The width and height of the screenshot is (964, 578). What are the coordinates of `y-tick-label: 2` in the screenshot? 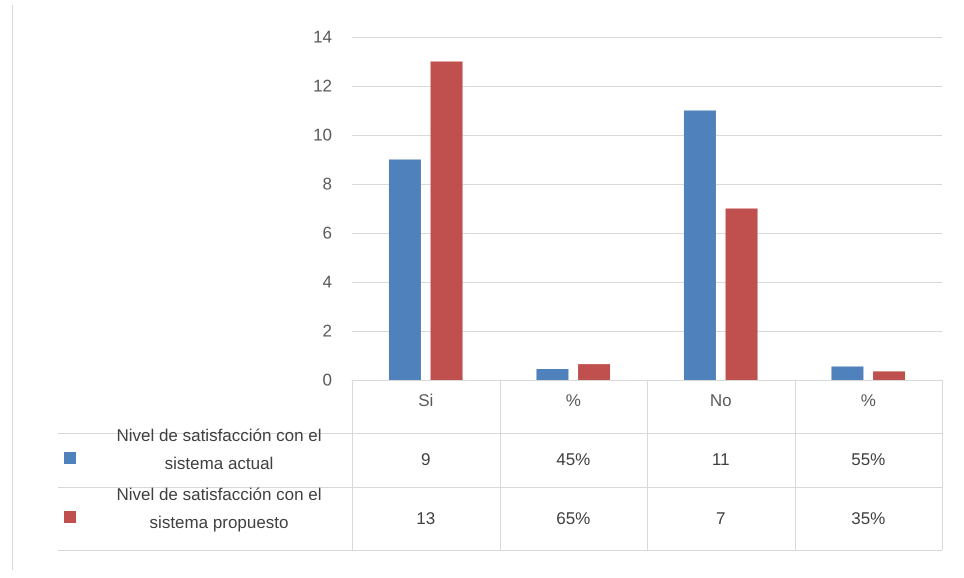 It's located at (327, 331).